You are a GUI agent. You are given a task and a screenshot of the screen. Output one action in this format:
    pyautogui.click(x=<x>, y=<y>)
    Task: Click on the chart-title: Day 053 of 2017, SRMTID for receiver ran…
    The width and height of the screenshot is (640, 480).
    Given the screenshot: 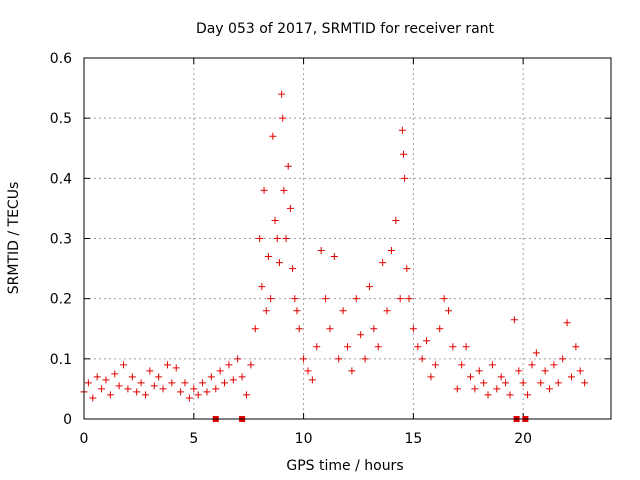 What is the action you would take?
    pyautogui.click(x=345, y=29)
    